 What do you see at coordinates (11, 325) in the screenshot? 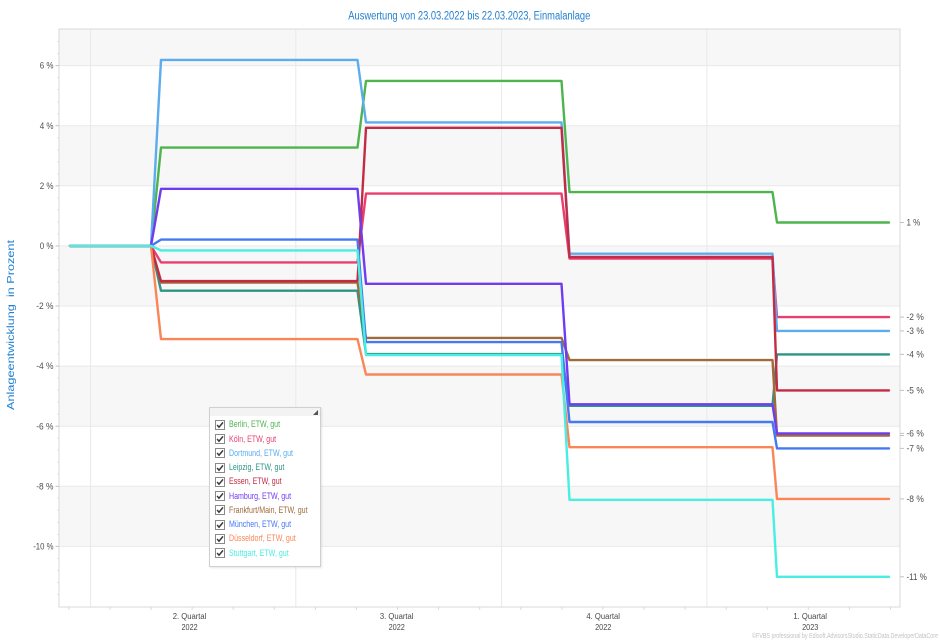
I see `svg-text: Anlageentwicklung in Prozent` at bounding box center [11, 325].